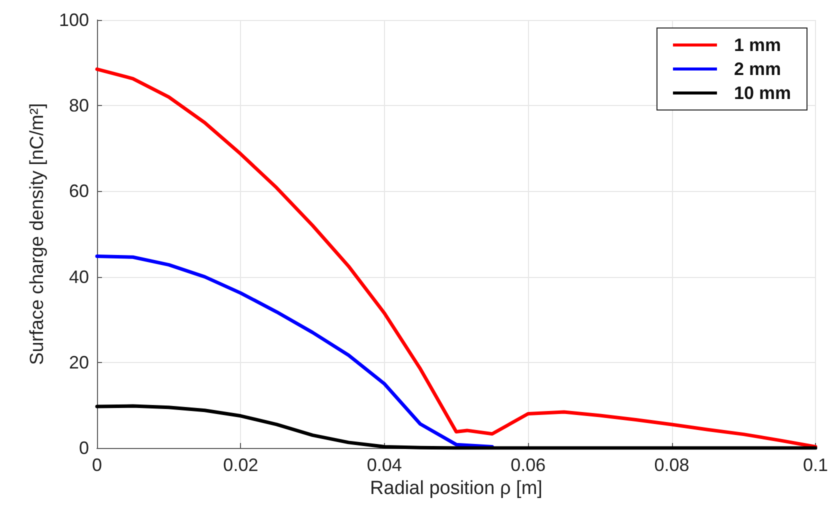 The image size is (831, 507). What do you see at coordinates (78, 362) in the screenshot?
I see `y-tick-label: 20` at bounding box center [78, 362].